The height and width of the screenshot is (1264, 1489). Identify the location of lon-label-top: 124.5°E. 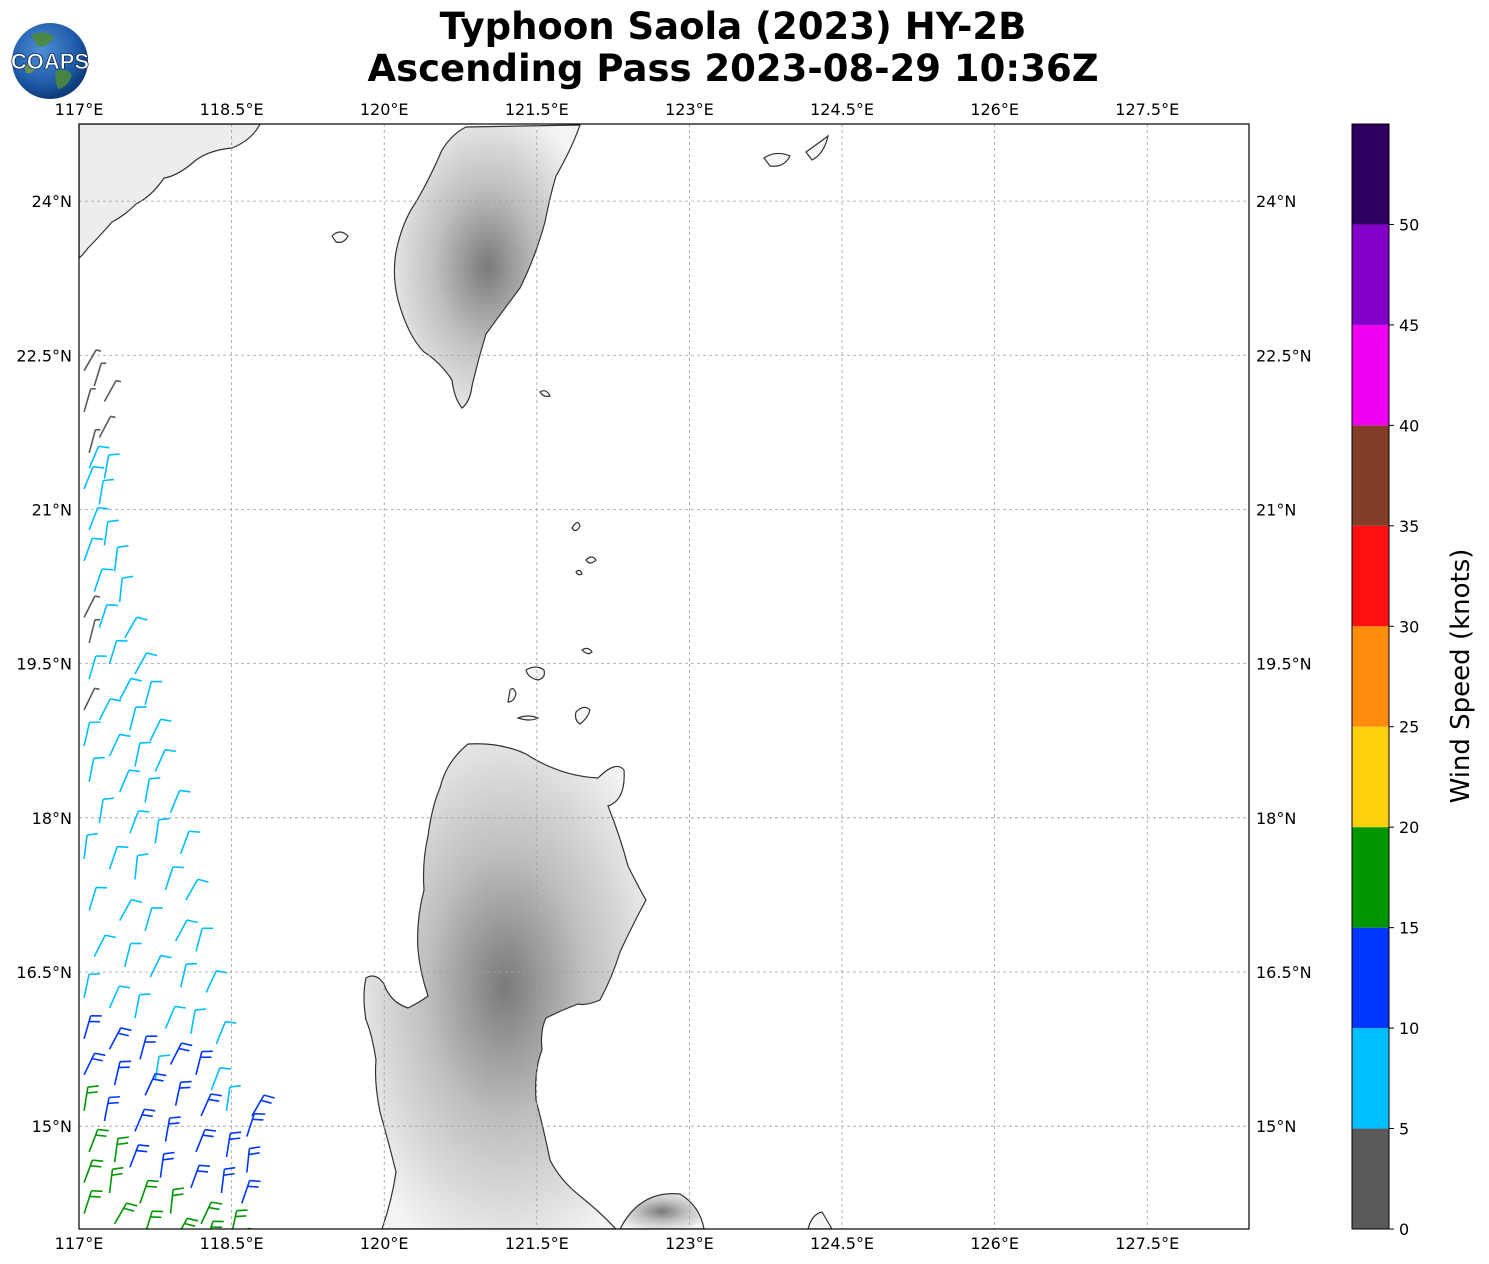
(842, 109).